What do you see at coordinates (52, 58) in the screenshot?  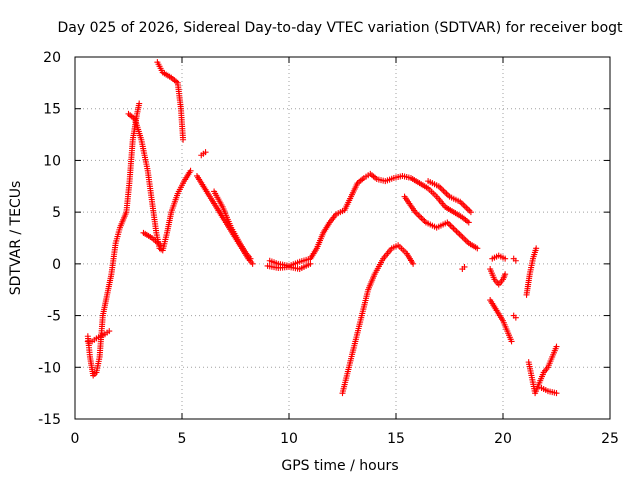 I see `y-tick-label: 20` at bounding box center [52, 58].